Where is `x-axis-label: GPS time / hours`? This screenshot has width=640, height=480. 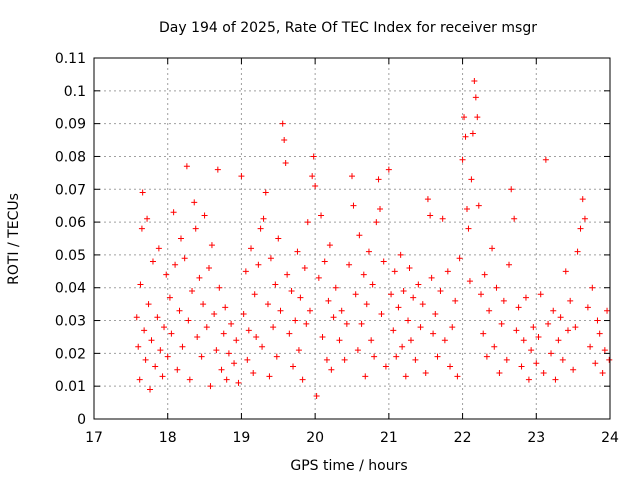
x-axis-label: GPS time / hours is located at coordinates (348, 466).